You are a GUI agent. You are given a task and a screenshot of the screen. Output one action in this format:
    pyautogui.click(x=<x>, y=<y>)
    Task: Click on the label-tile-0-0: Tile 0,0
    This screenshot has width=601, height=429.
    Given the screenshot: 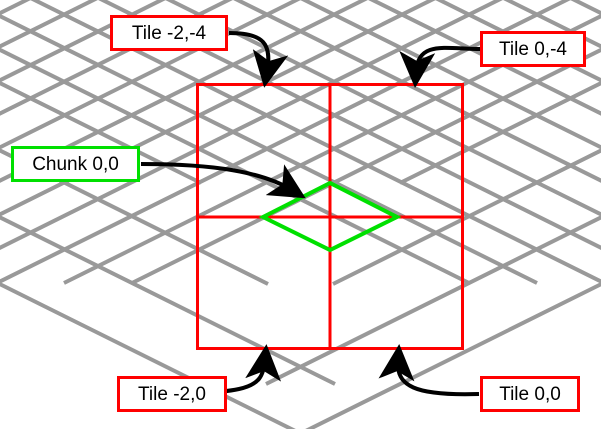 What is the action you would take?
    pyautogui.click(x=530, y=394)
    